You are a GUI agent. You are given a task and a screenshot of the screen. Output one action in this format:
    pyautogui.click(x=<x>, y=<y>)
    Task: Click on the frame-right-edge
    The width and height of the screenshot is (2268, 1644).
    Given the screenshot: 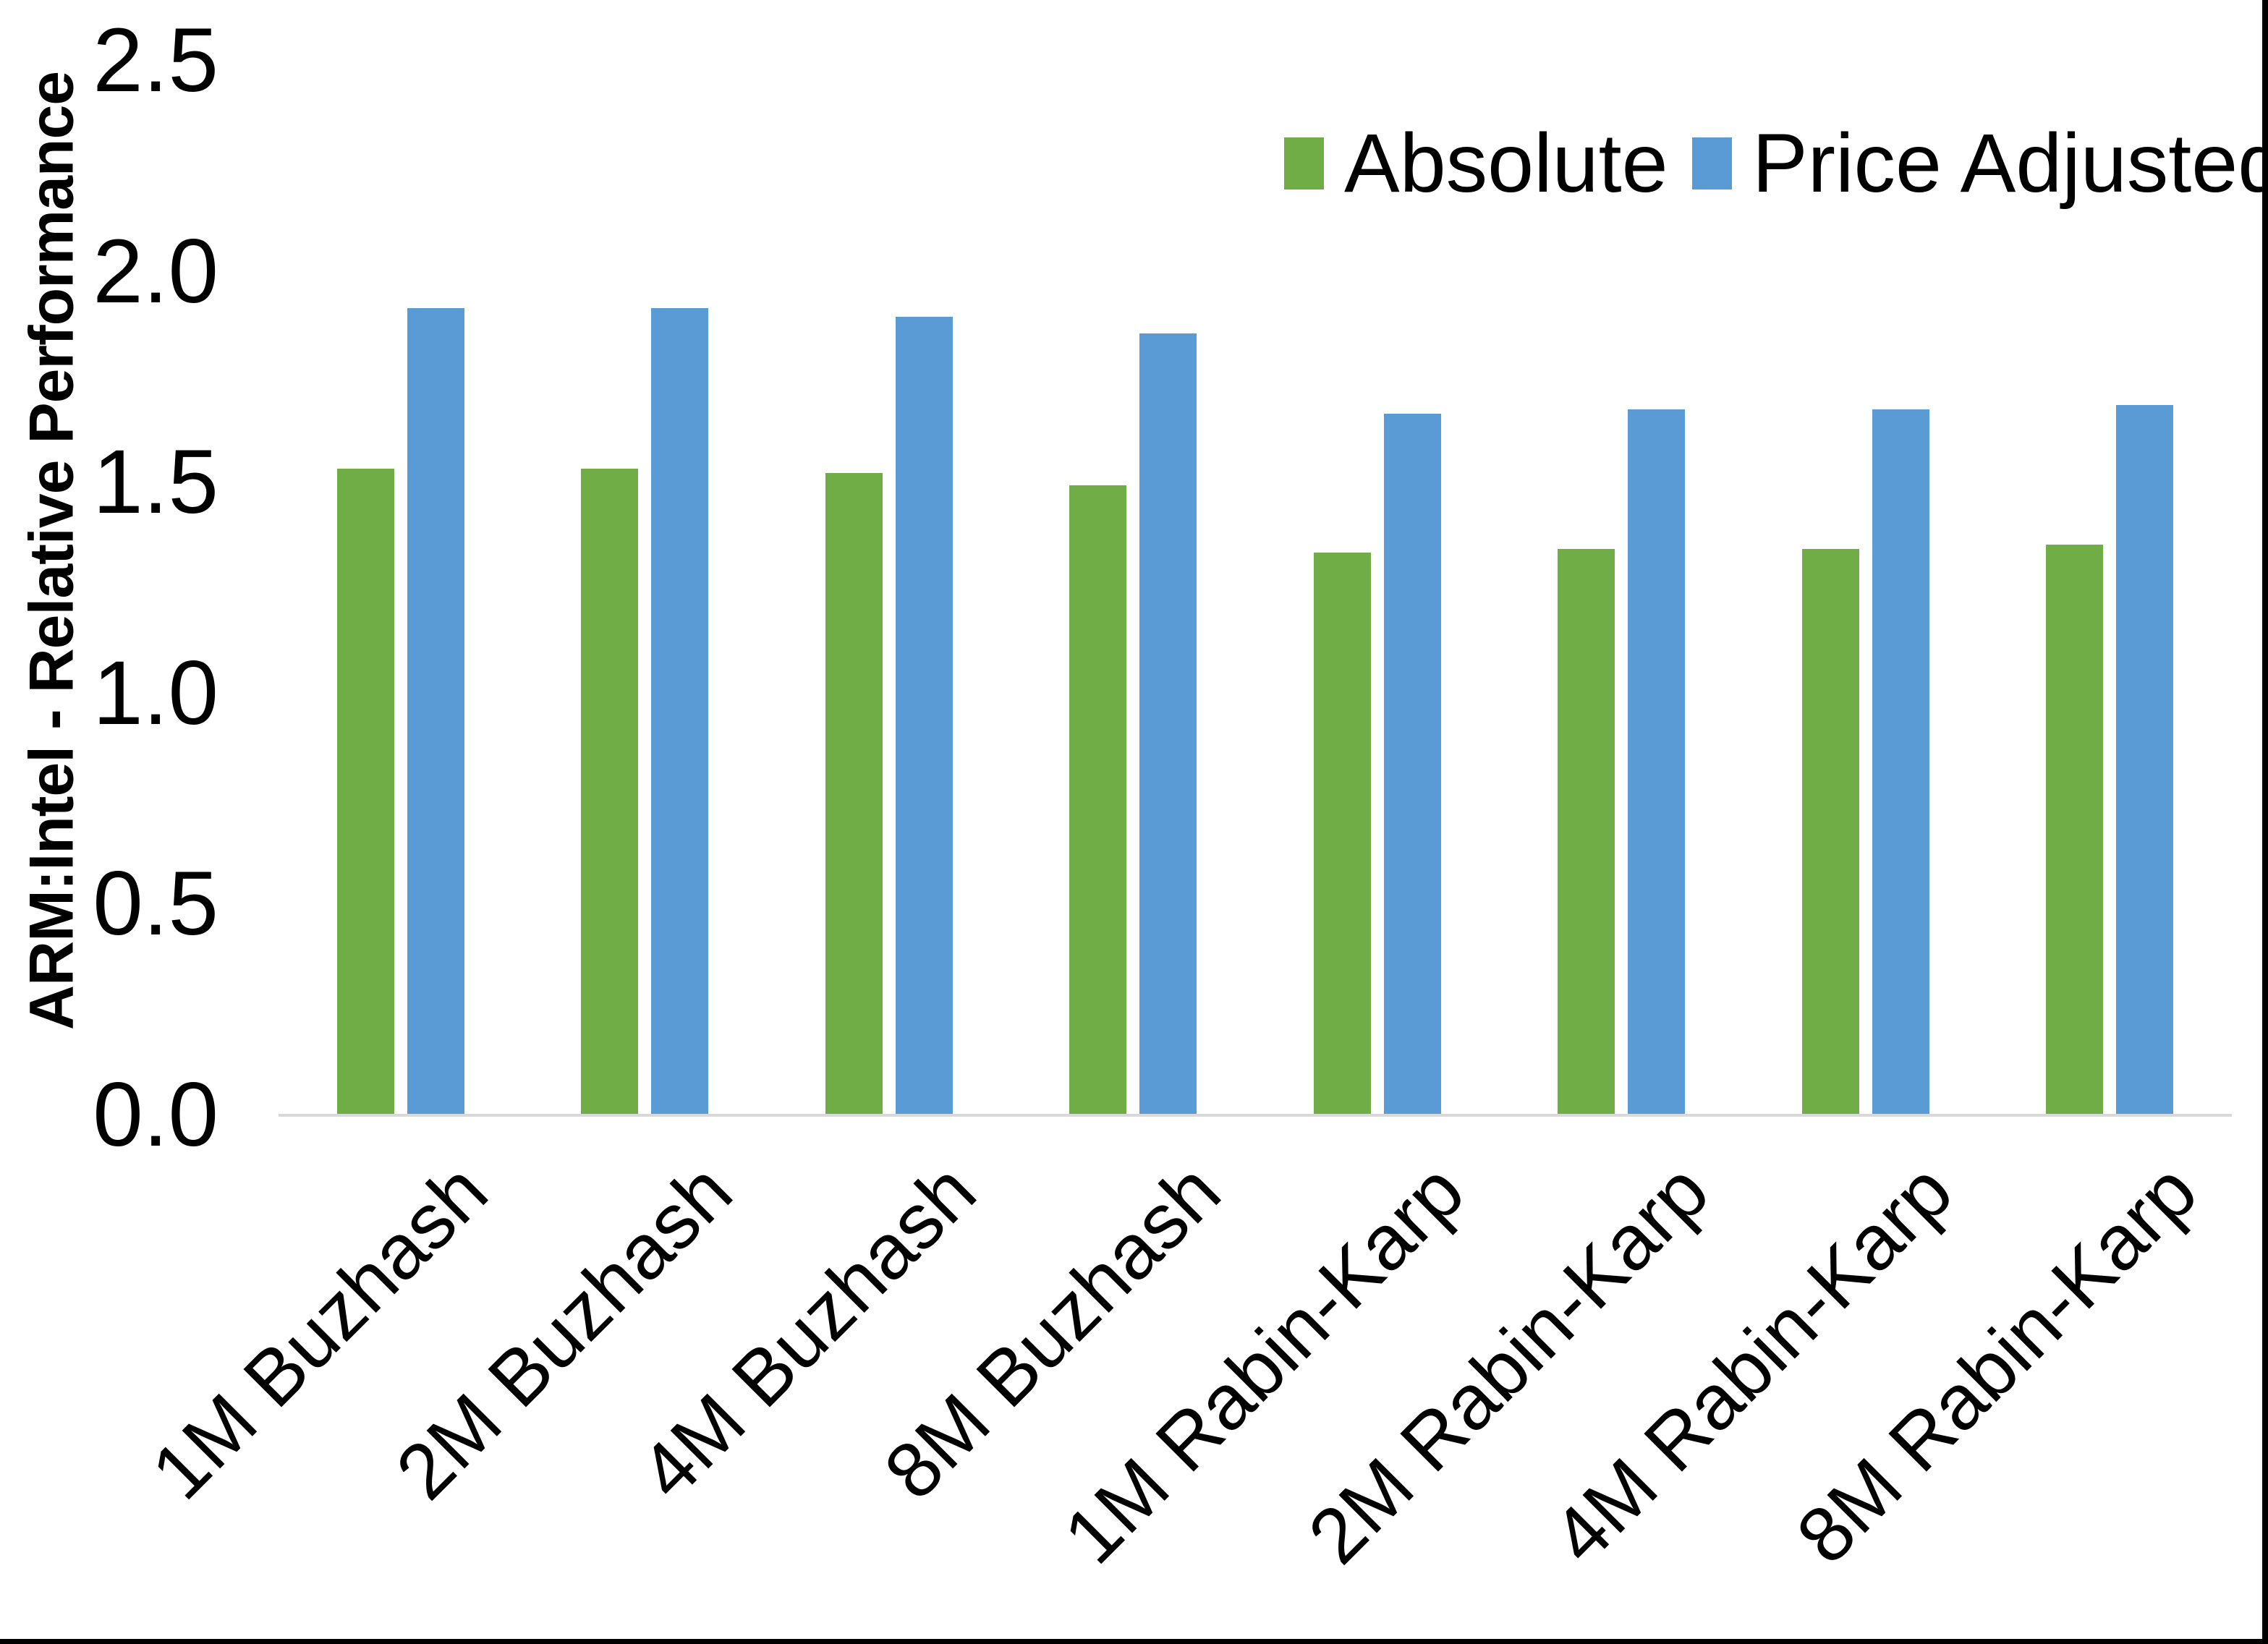 What is the action you would take?
    pyautogui.click(x=2265, y=822)
    